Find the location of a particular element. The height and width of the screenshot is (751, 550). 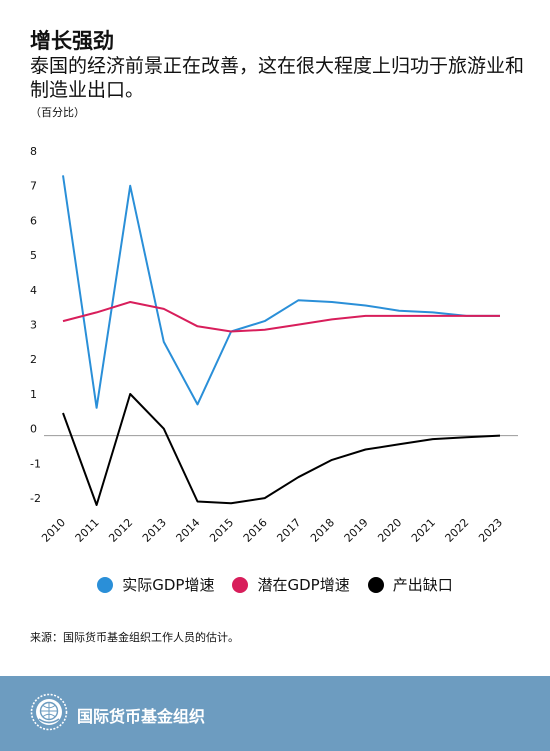

legend-label-output-gap: 产出缺口 is located at coordinates (422, 585).